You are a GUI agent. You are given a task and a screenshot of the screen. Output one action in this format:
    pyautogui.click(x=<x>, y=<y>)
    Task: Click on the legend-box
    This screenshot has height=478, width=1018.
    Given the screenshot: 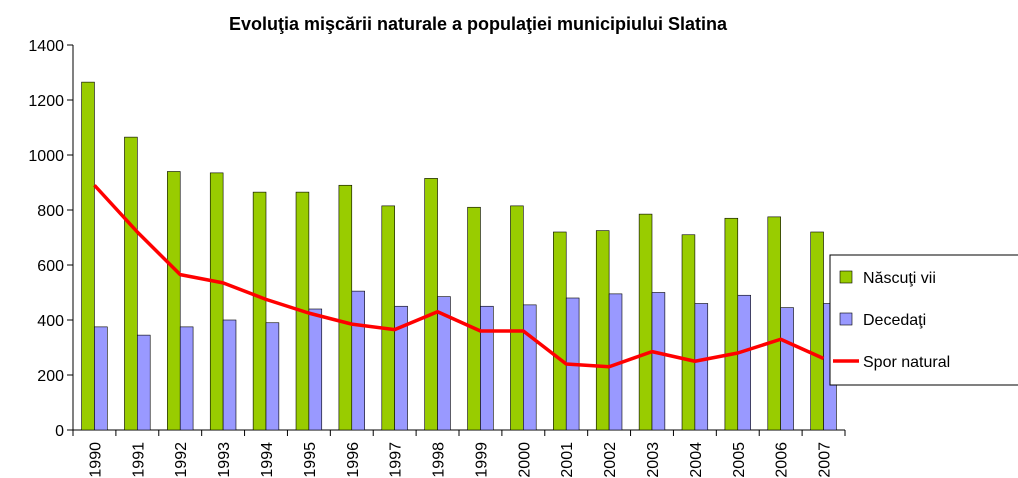 What is the action you would take?
    pyautogui.click(x=923, y=320)
    